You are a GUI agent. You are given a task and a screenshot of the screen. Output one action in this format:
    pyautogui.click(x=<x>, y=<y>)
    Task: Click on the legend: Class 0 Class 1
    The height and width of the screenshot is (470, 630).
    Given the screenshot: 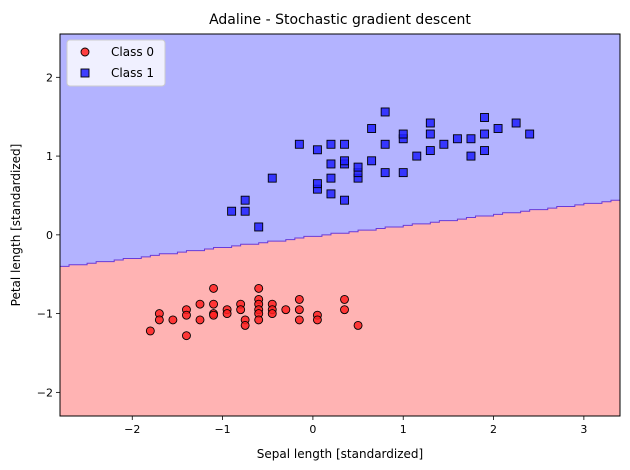 What is the action you would take?
    pyautogui.click(x=116, y=63)
    